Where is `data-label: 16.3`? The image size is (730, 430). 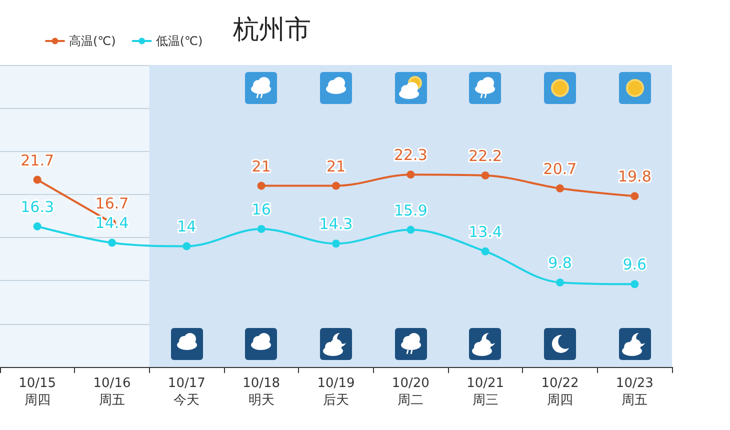
data-label: 16.3 is located at coordinates (37, 207).